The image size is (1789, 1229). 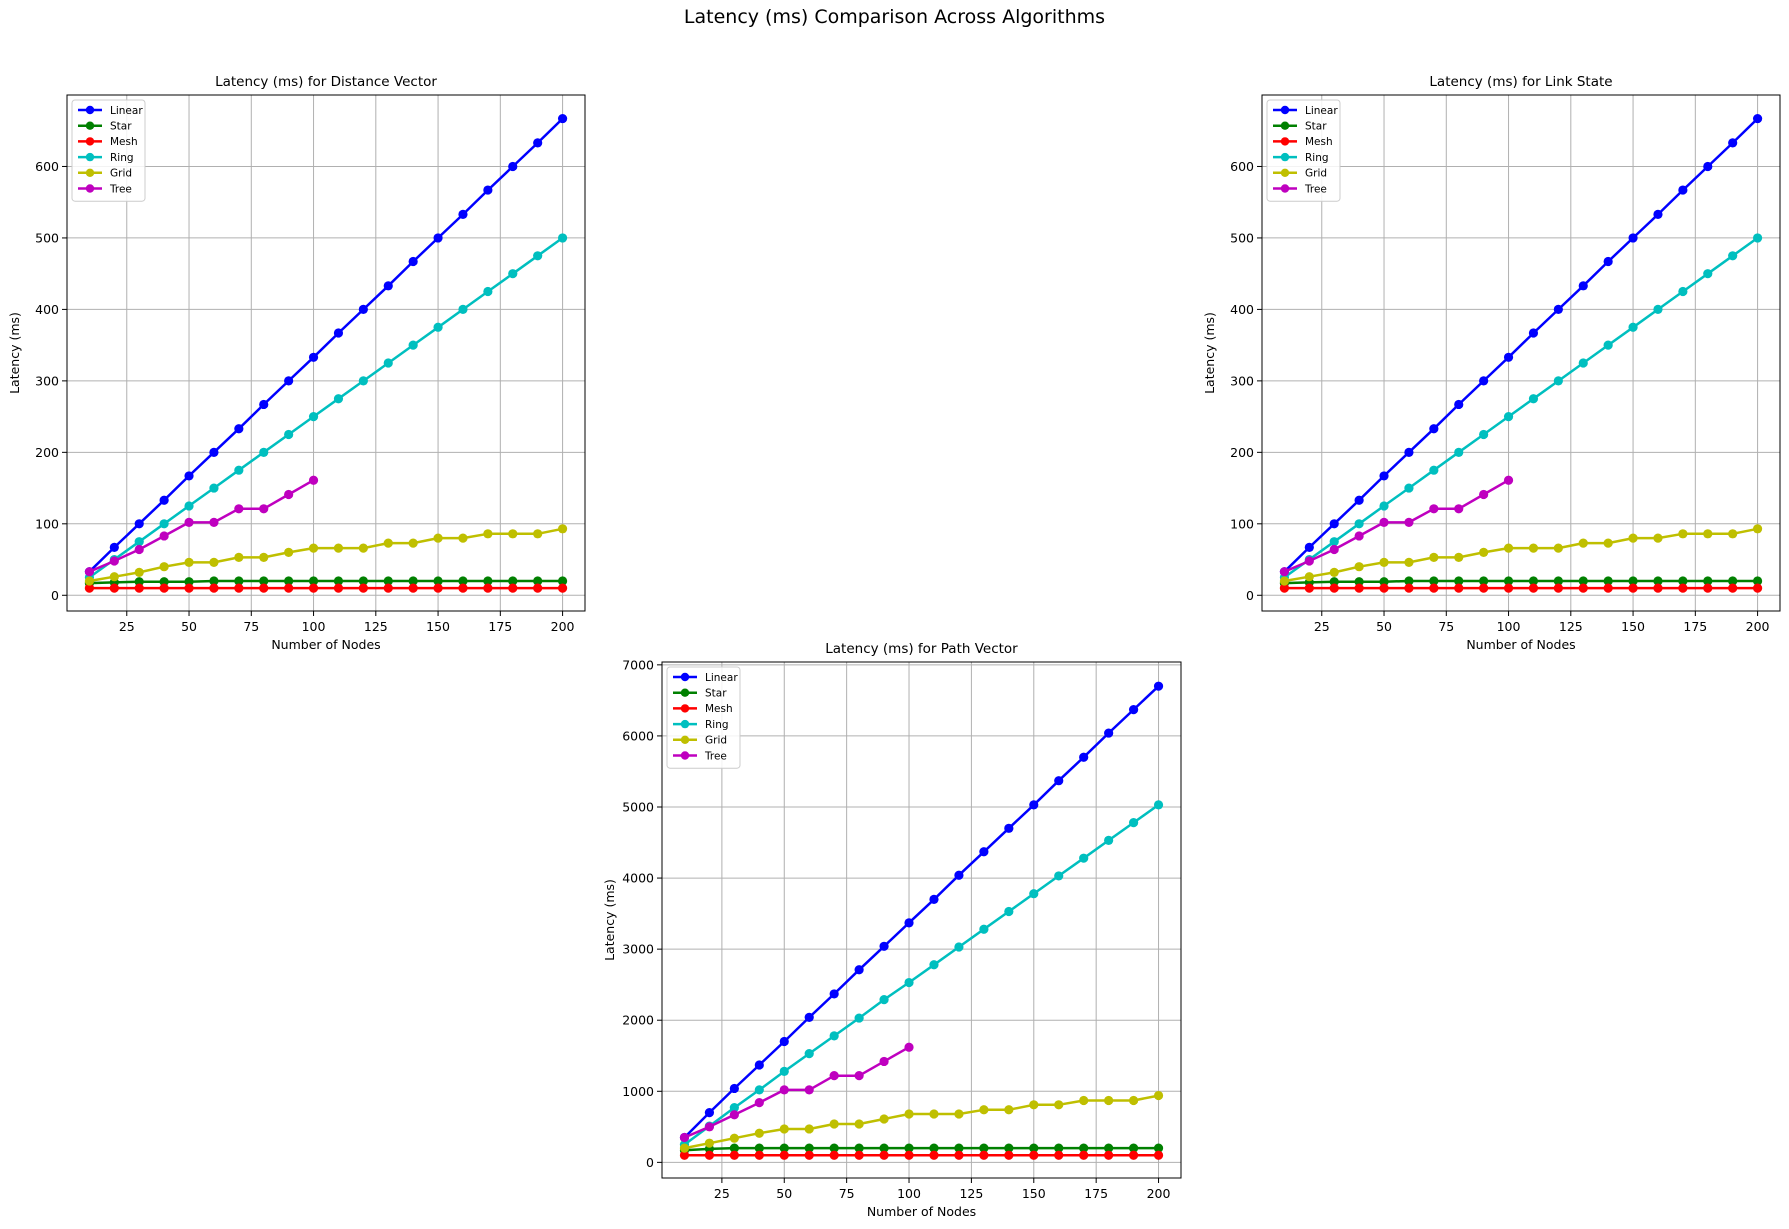 I want to click on panel-title: Latency (ms) for Distance Vector, so click(x=326, y=82).